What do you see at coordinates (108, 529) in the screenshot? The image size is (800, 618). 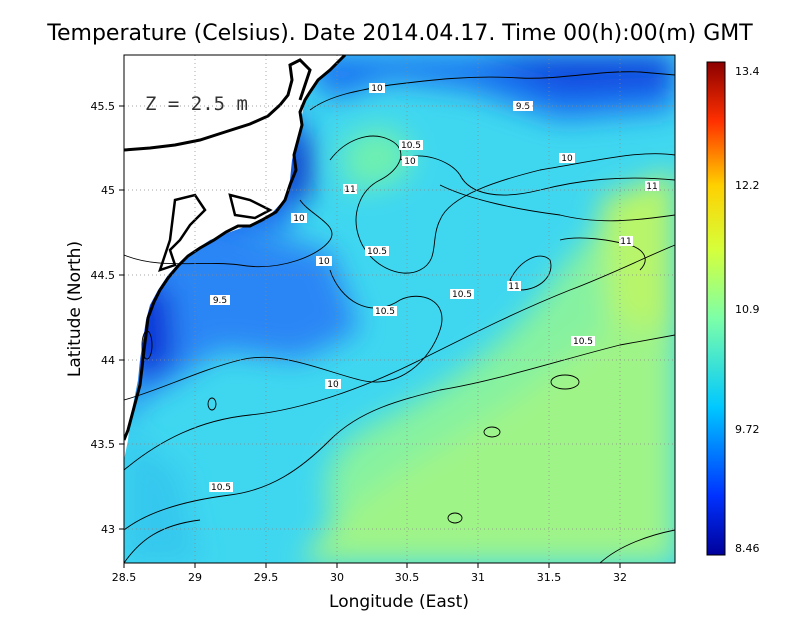 I see `y-tick-label: 43` at bounding box center [108, 529].